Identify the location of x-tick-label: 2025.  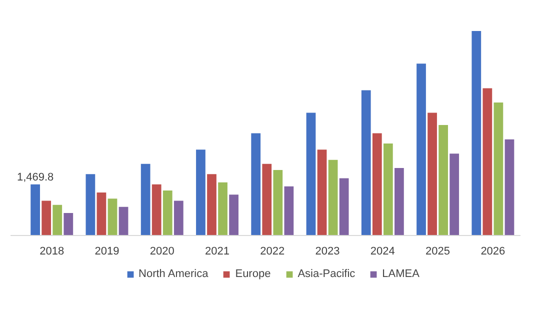
(438, 252).